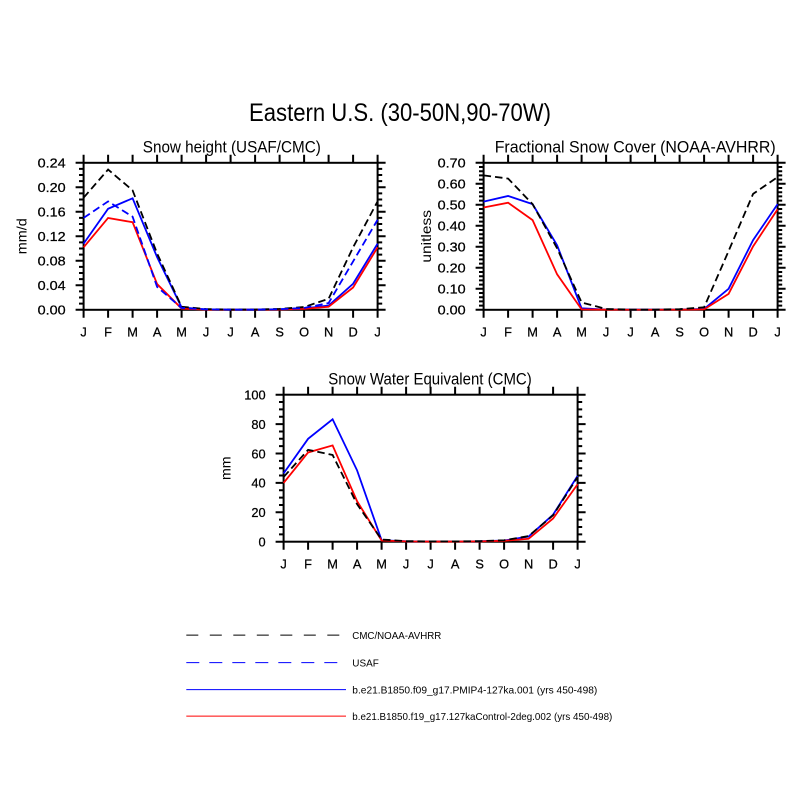 The width and height of the screenshot is (800, 800). What do you see at coordinates (258, 512) in the screenshot?
I see `svg-text: 20` at bounding box center [258, 512].